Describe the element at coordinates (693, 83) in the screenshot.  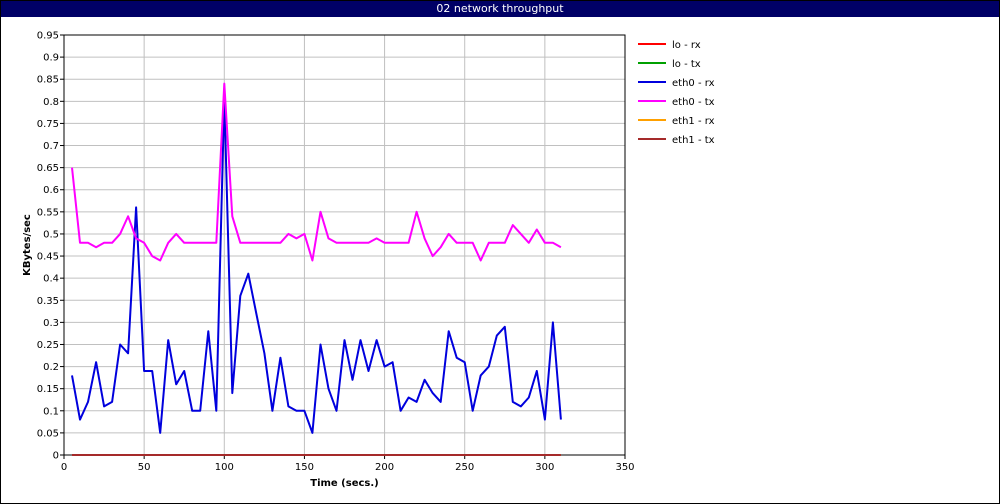
I see `legend-label: eth0 - rx` at that location.